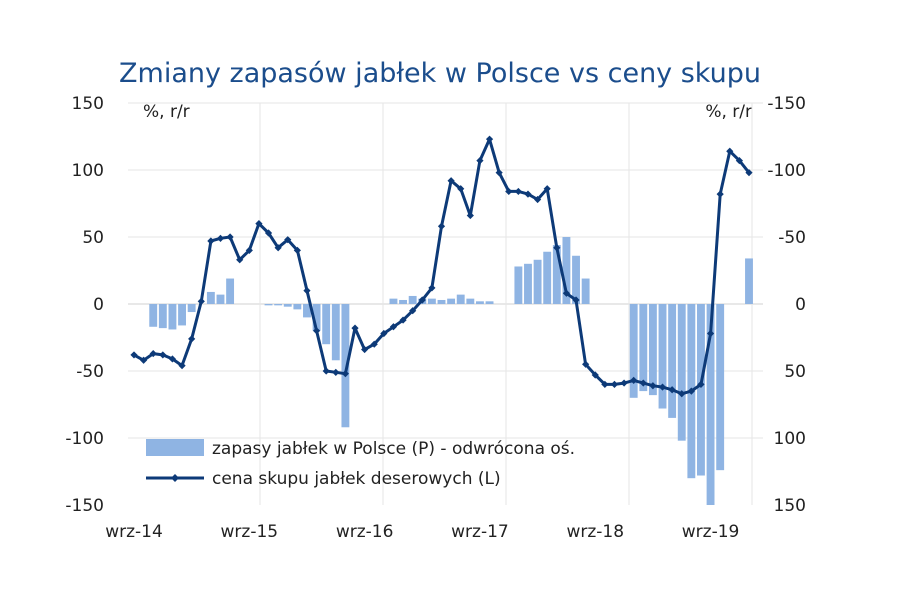 The width and height of the screenshot is (900, 600). I want to click on right-tick-label: 0, so click(800, 305).